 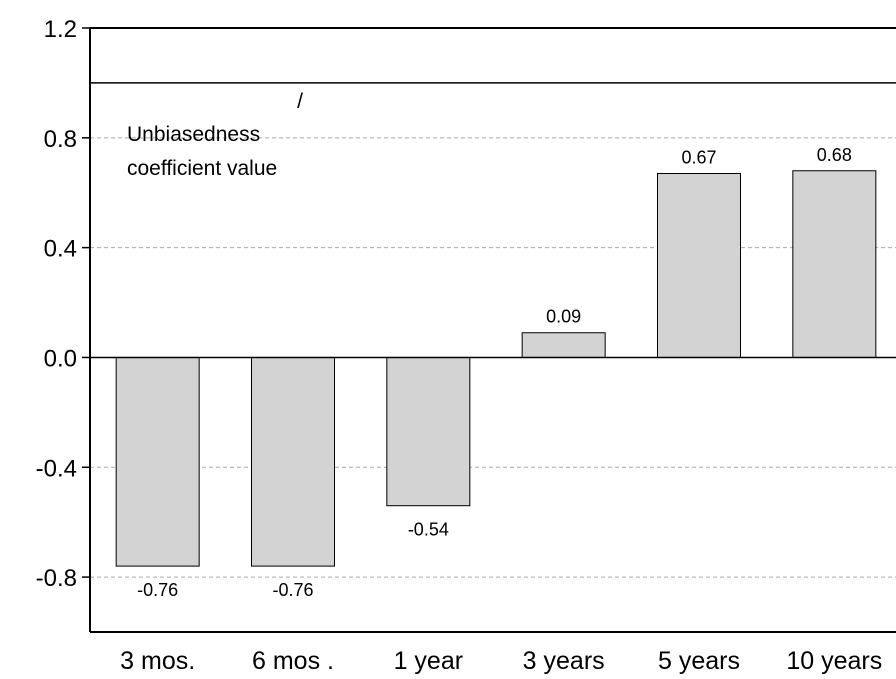 I want to click on annotation: / Unbiasedness coefficient value, so click(x=215, y=135).